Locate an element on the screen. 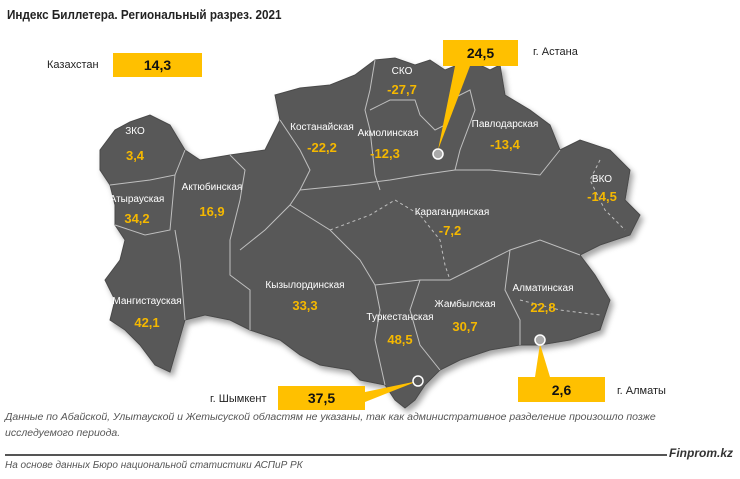  dashed-borders is located at coordinates (477, 237).